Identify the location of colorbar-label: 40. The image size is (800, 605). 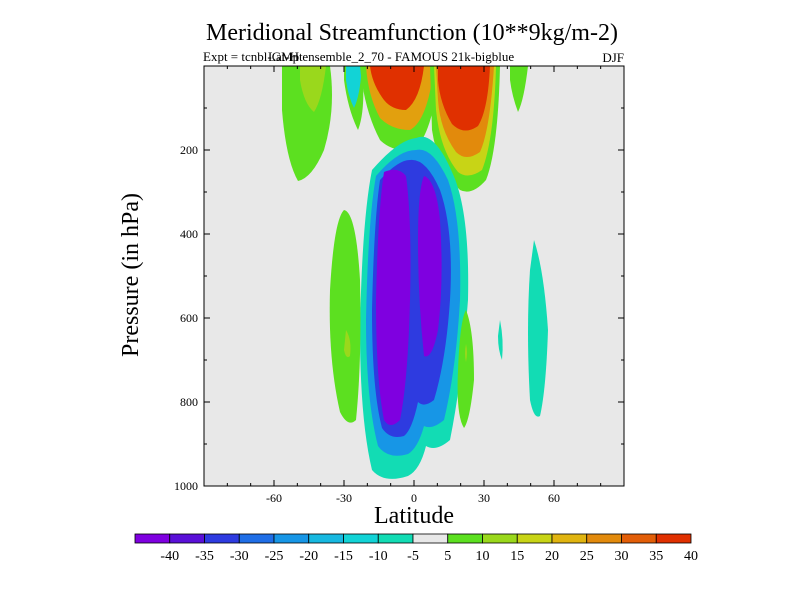
(691, 556).